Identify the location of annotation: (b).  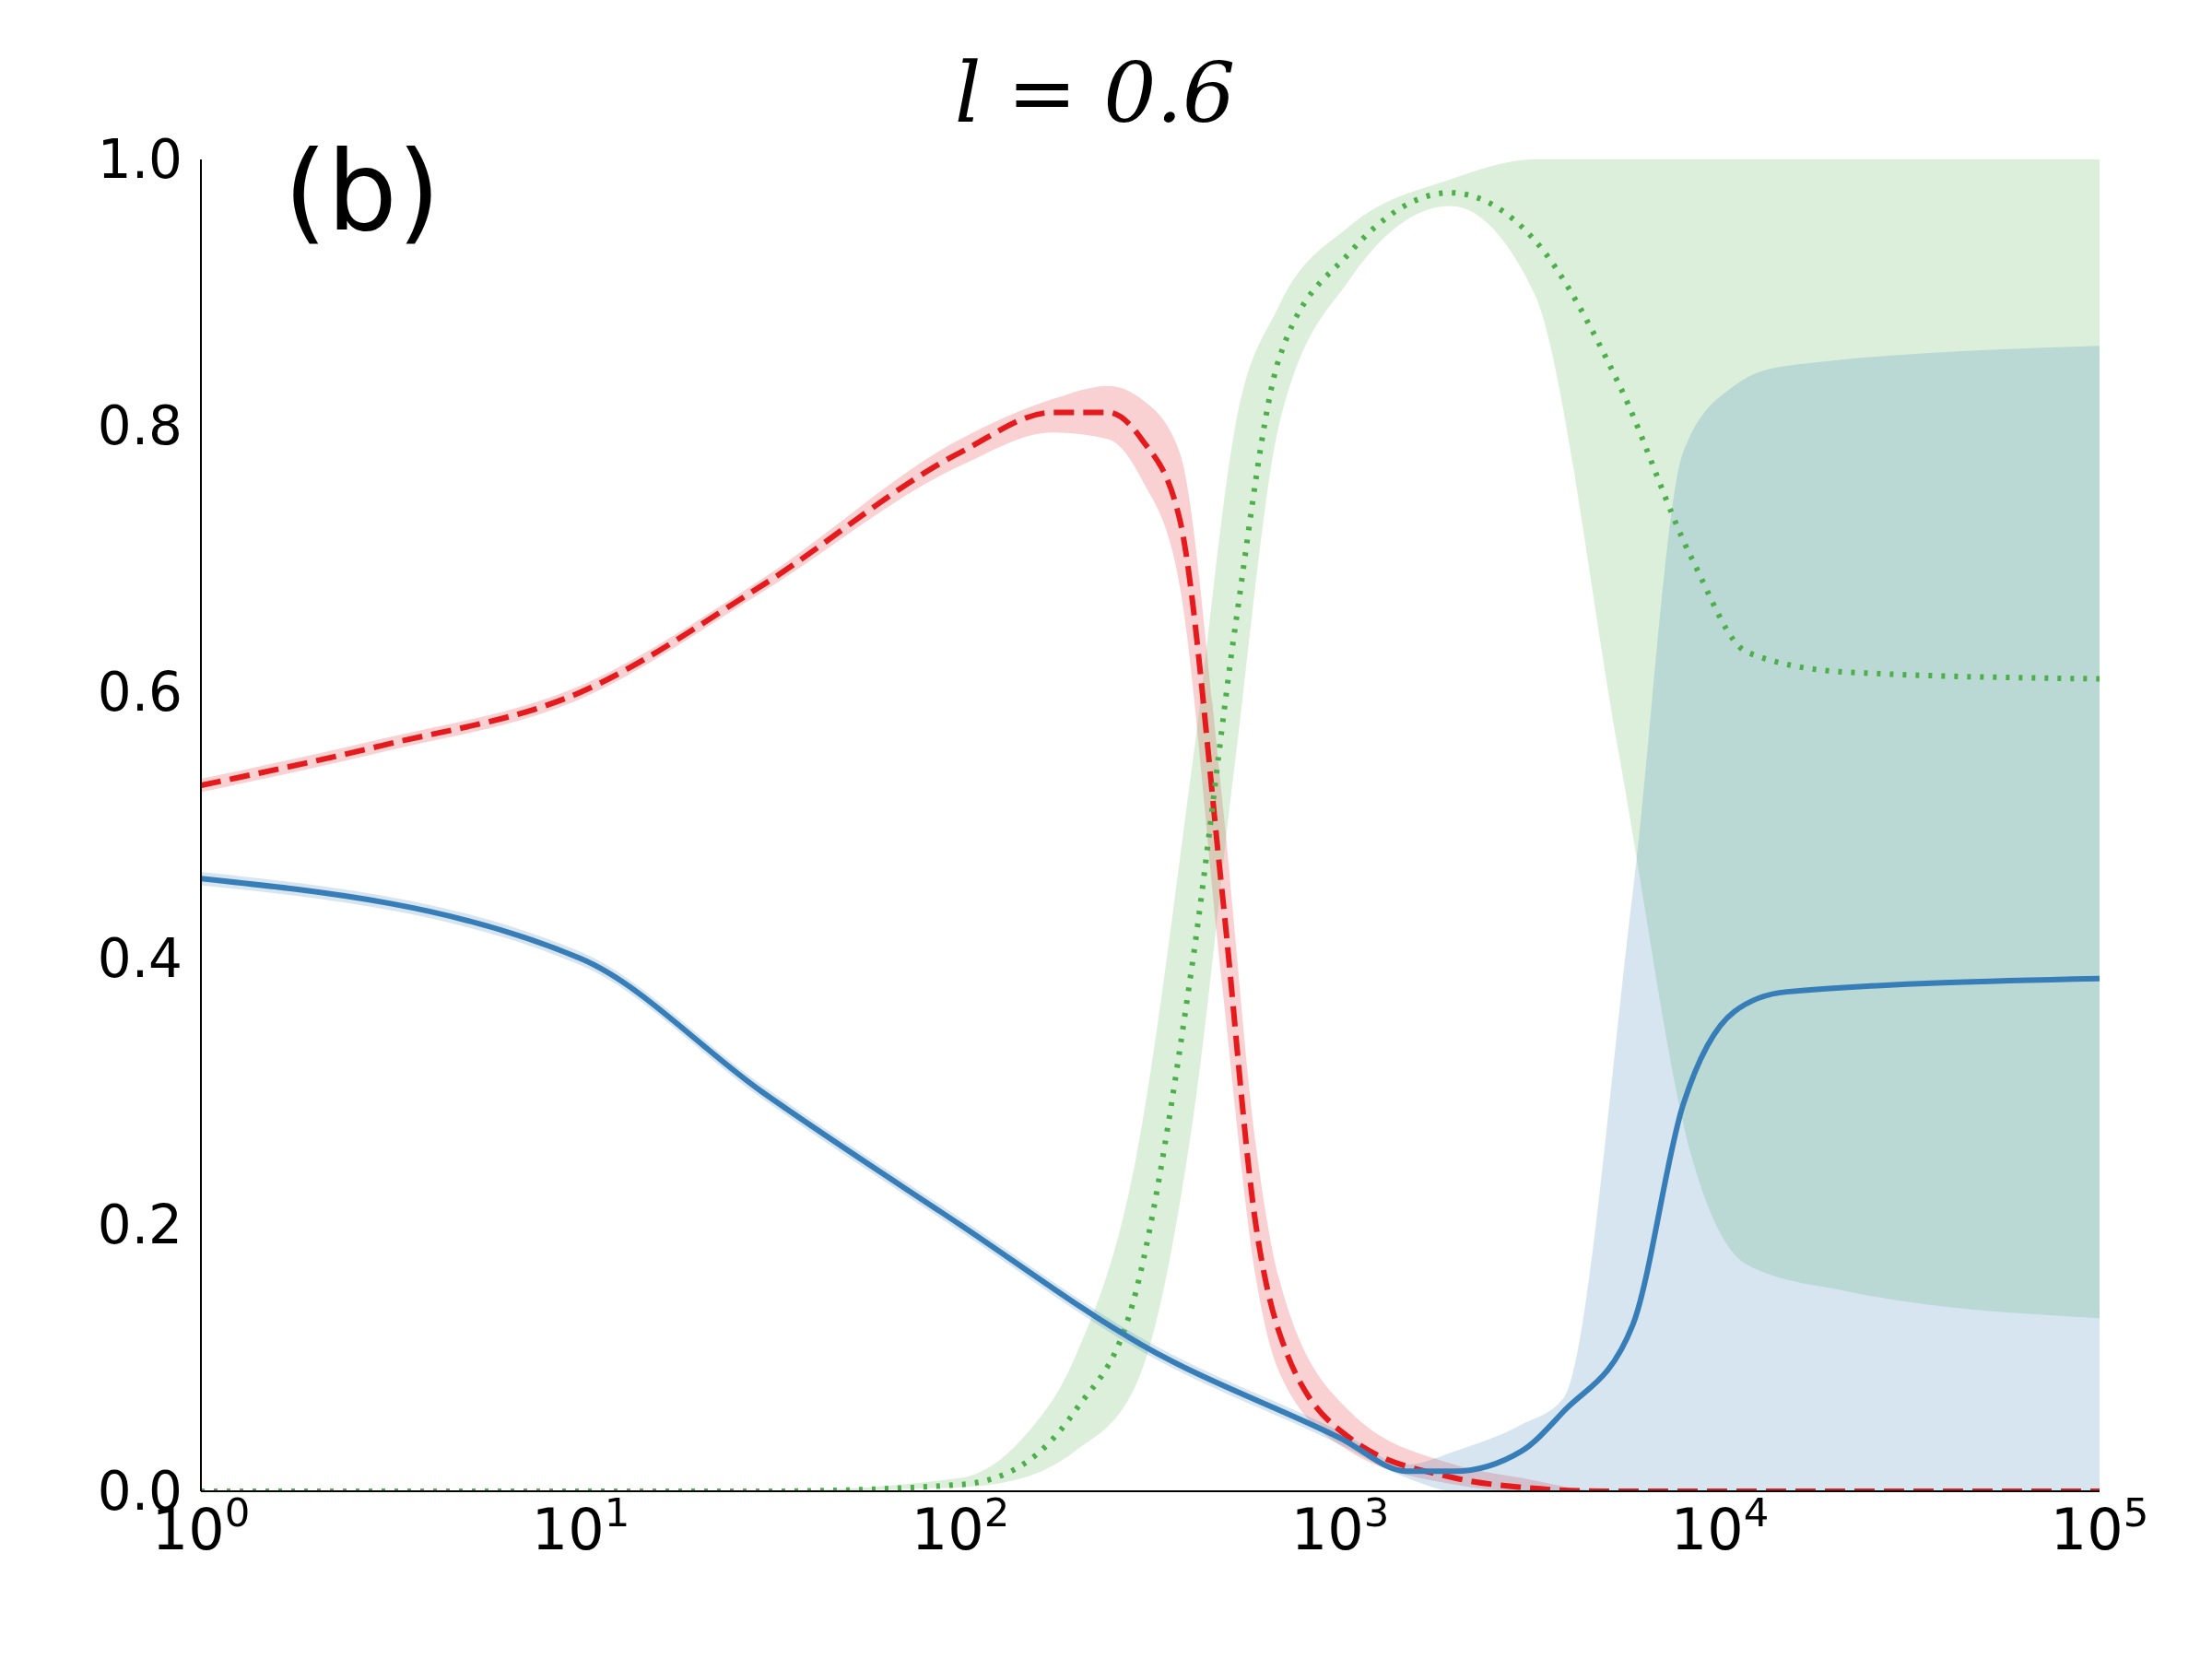
(362, 191).